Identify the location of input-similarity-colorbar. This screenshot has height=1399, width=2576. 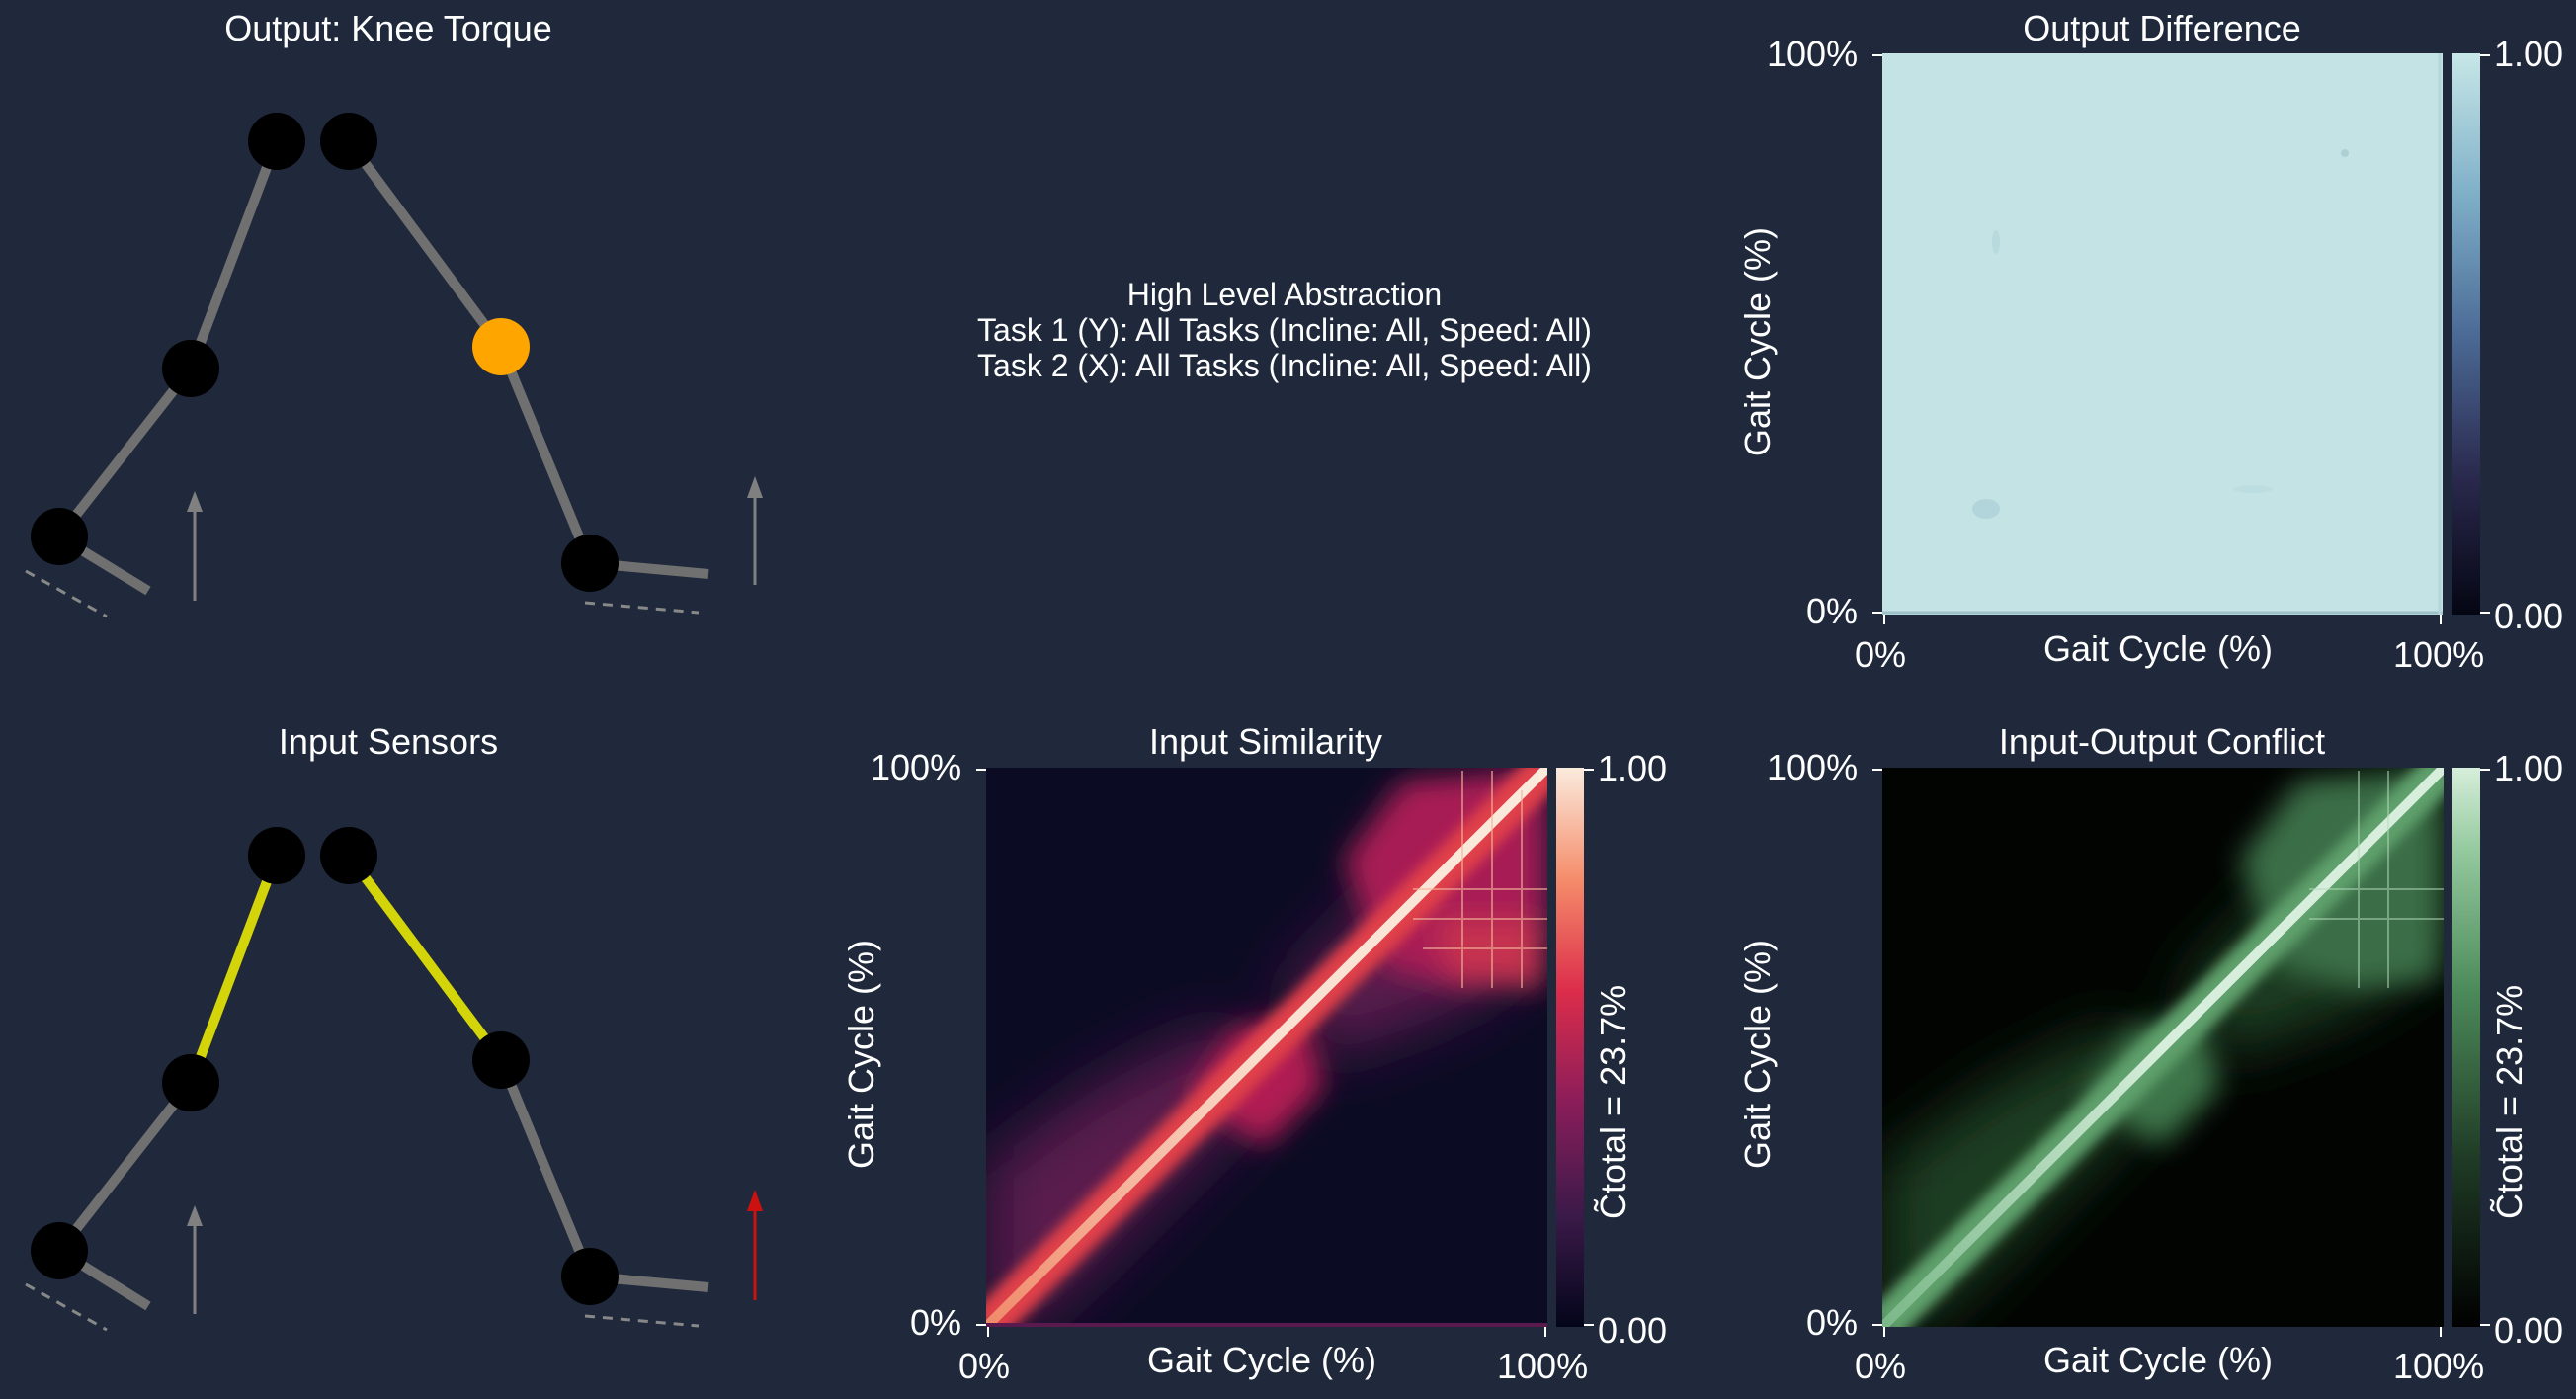
(1570, 1047).